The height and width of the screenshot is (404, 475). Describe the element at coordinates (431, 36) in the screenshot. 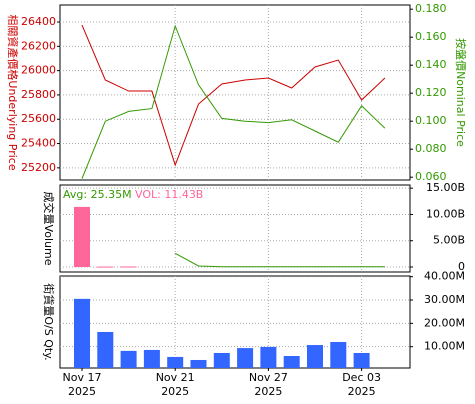

I see `y2-tick-label: 0.160` at that location.